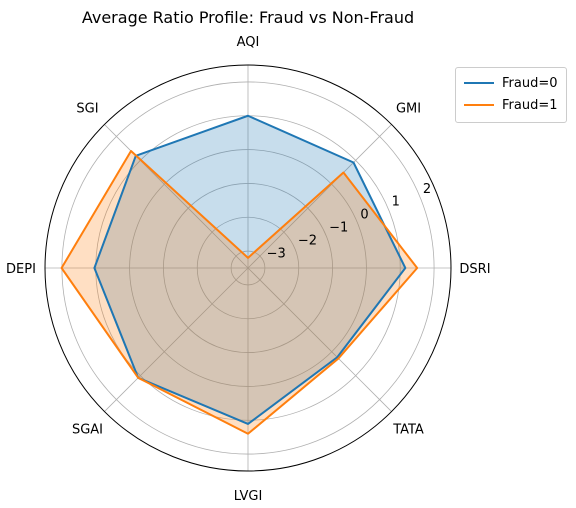 The height and width of the screenshot is (508, 576). Describe the element at coordinates (427, 189) in the screenshot. I see `radial-tick-label: 2` at that location.